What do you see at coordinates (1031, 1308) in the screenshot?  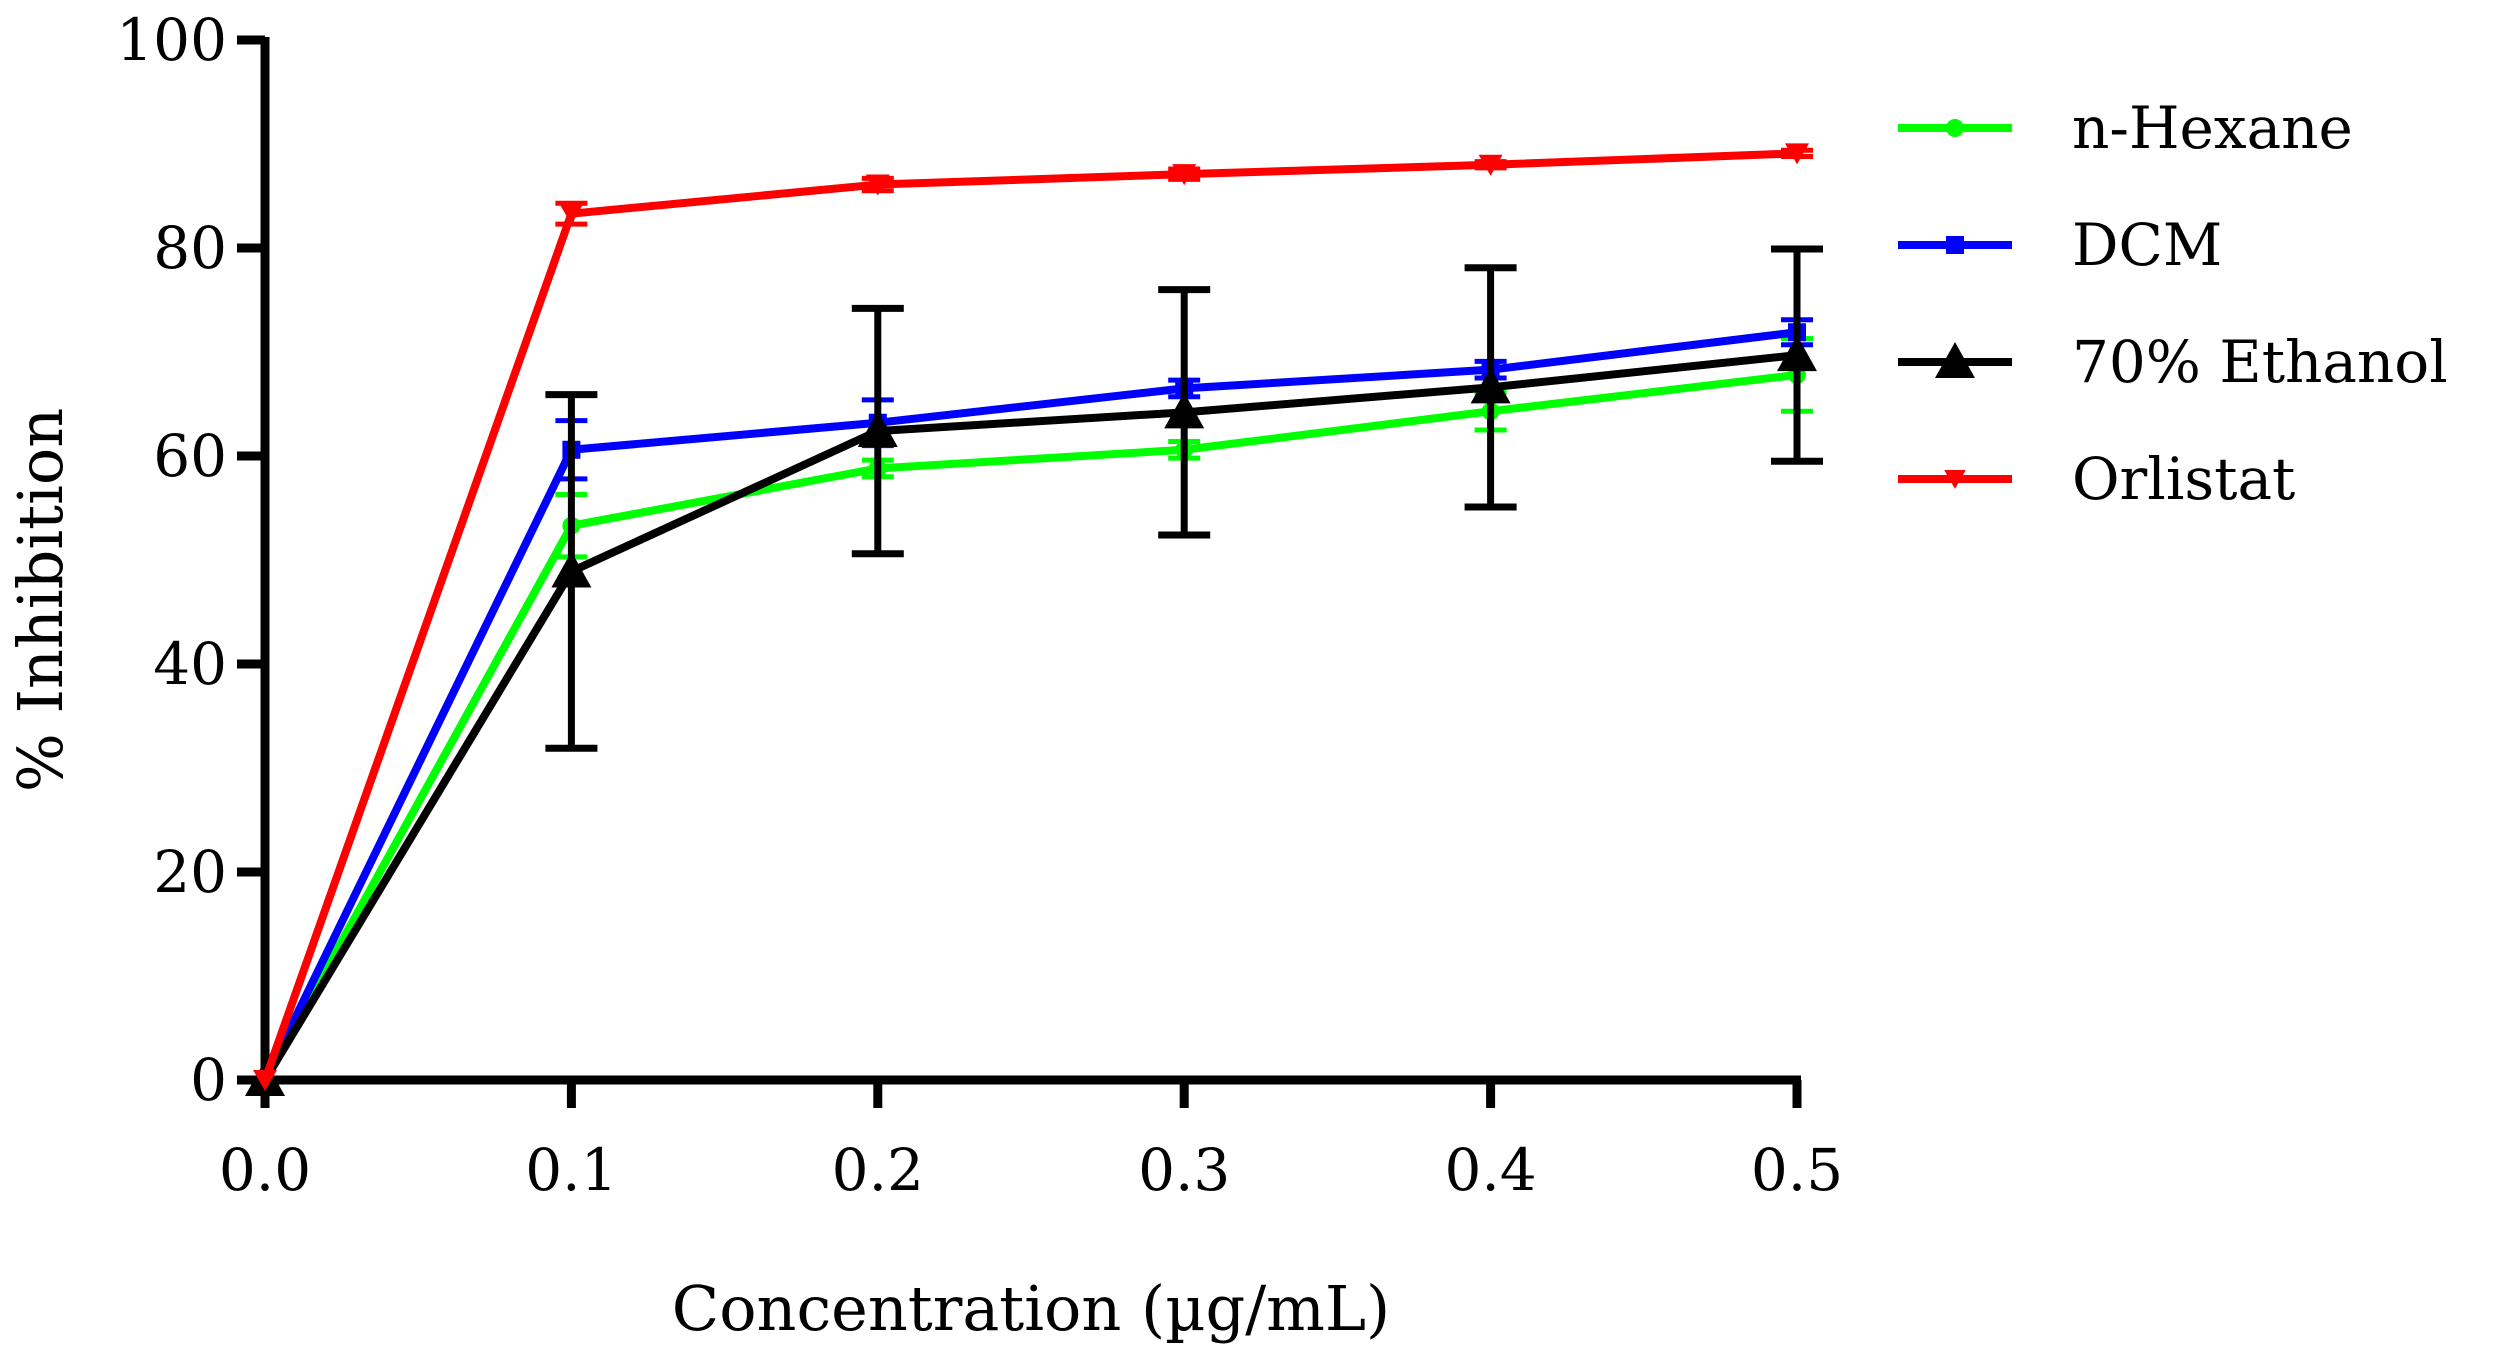 I see `x-axis-title: Concentration (µg/mL)` at bounding box center [1031, 1308].